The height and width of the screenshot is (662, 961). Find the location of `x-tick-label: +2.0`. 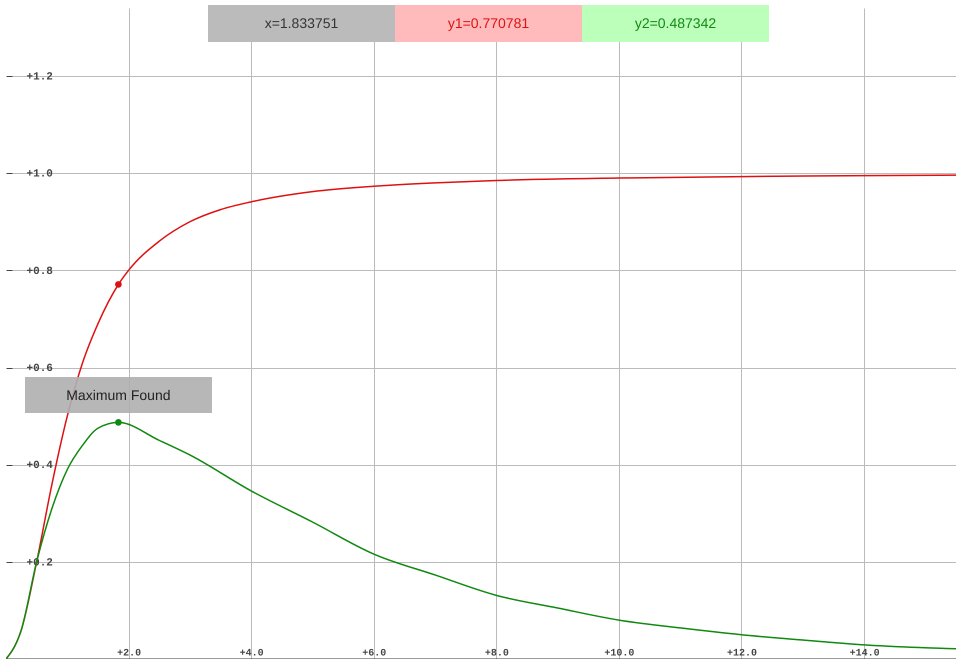

x-tick-label: +2.0 is located at coordinates (129, 654).